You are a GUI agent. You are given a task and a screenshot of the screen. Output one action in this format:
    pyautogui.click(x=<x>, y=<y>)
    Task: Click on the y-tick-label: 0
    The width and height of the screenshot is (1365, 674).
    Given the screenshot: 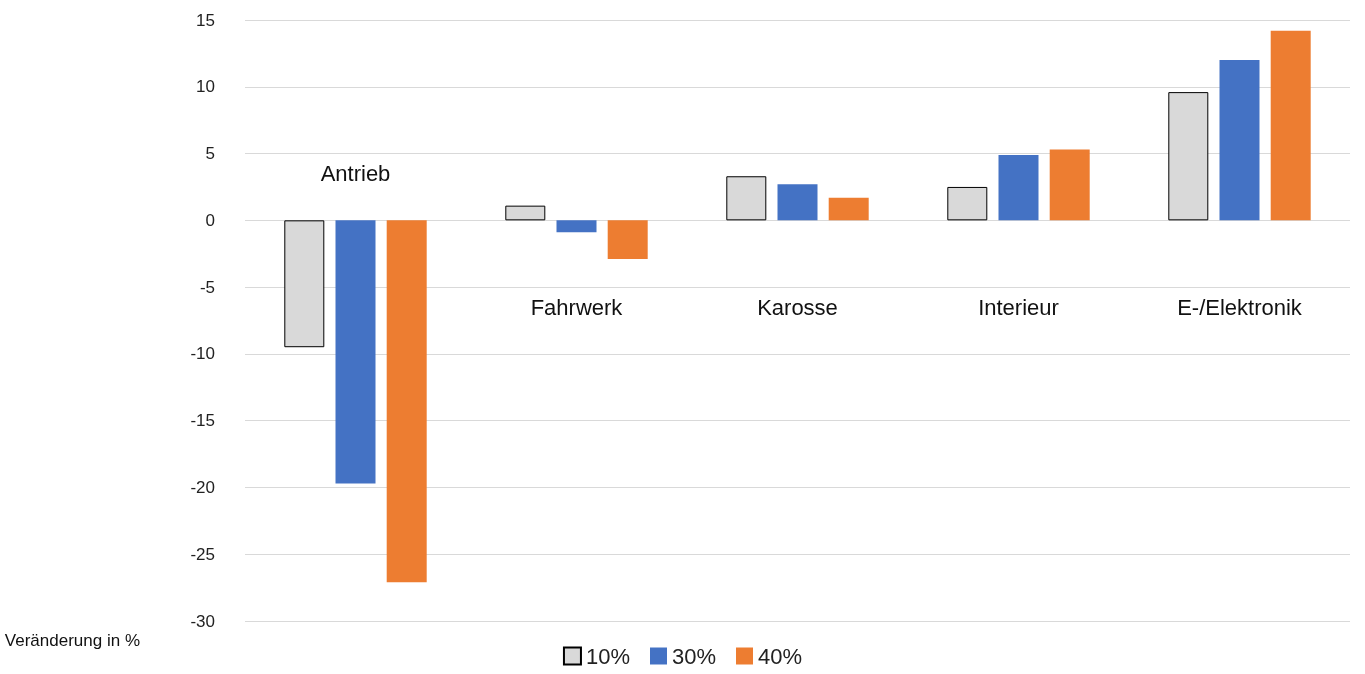 What is the action you would take?
    pyautogui.click(x=210, y=220)
    